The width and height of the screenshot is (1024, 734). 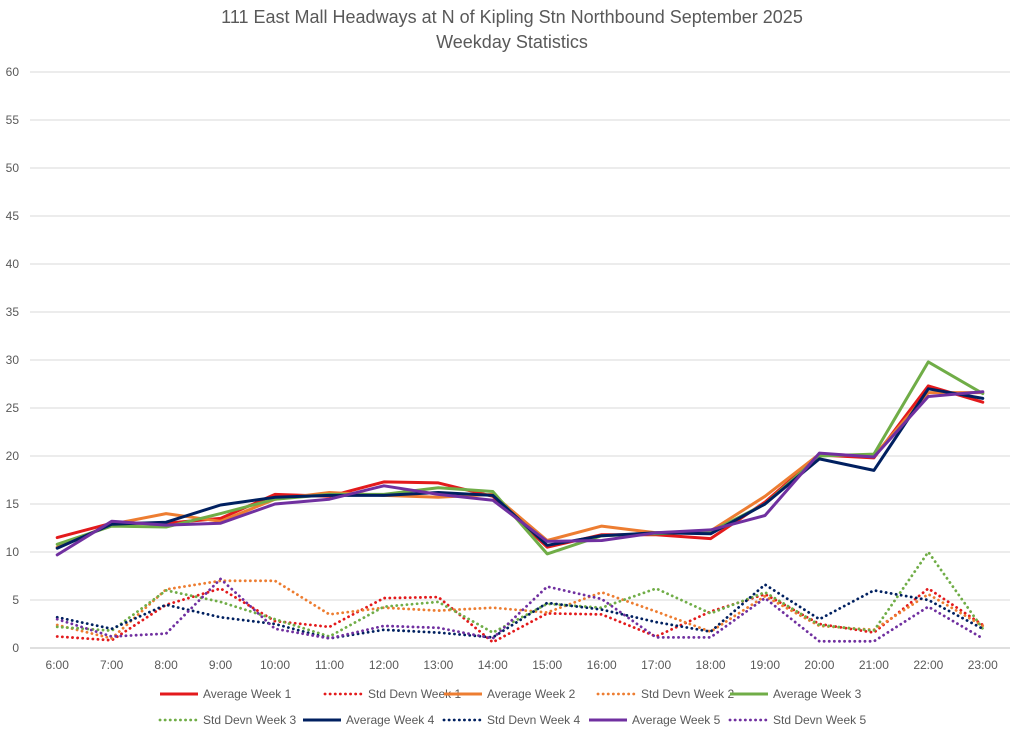 What do you see at coordinates (13, 552) in the screenshot?
I see `y-tick-label: 10` at bounding box center [13, 552].